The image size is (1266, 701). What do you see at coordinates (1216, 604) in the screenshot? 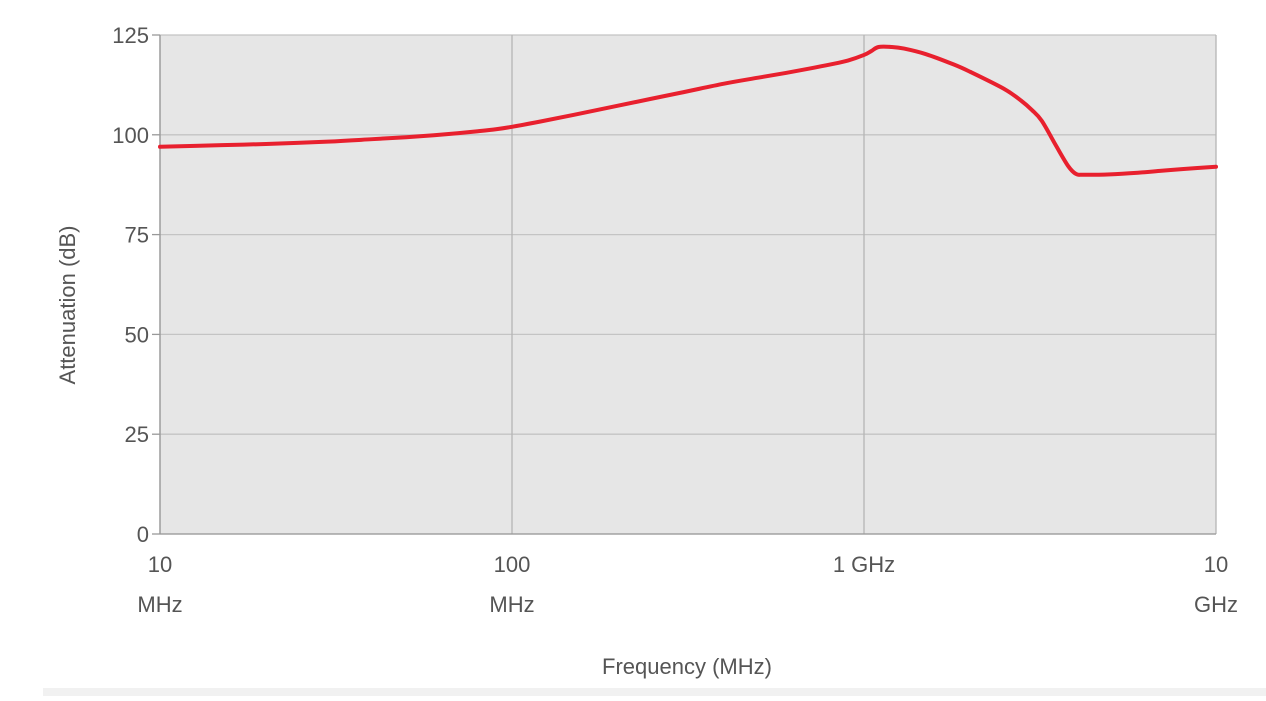
I see `x-tick-label-unit: GHz` at bounding box center [1216, 604].